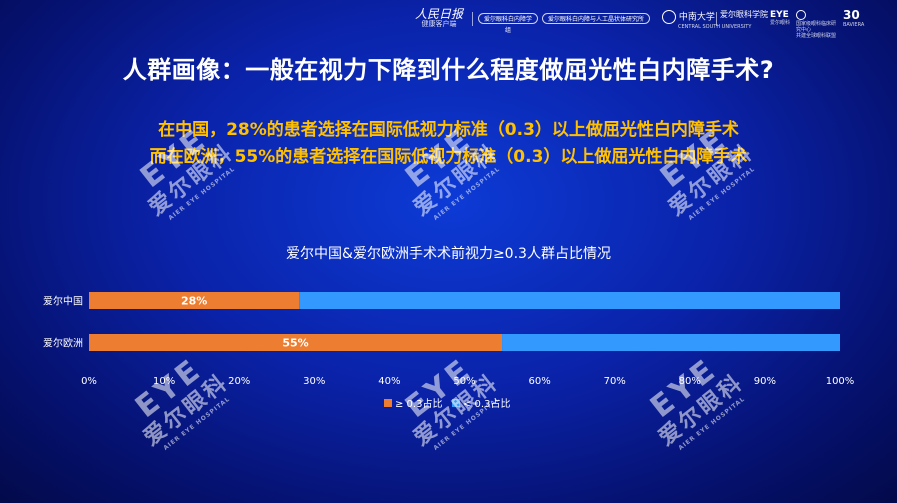 The image size is (897, 503). What do you see at coordinates (439, 24) in the screenshot?
I see `peoples-daily-logo-sub: 健康客户端` at bounding box center [439, 24].